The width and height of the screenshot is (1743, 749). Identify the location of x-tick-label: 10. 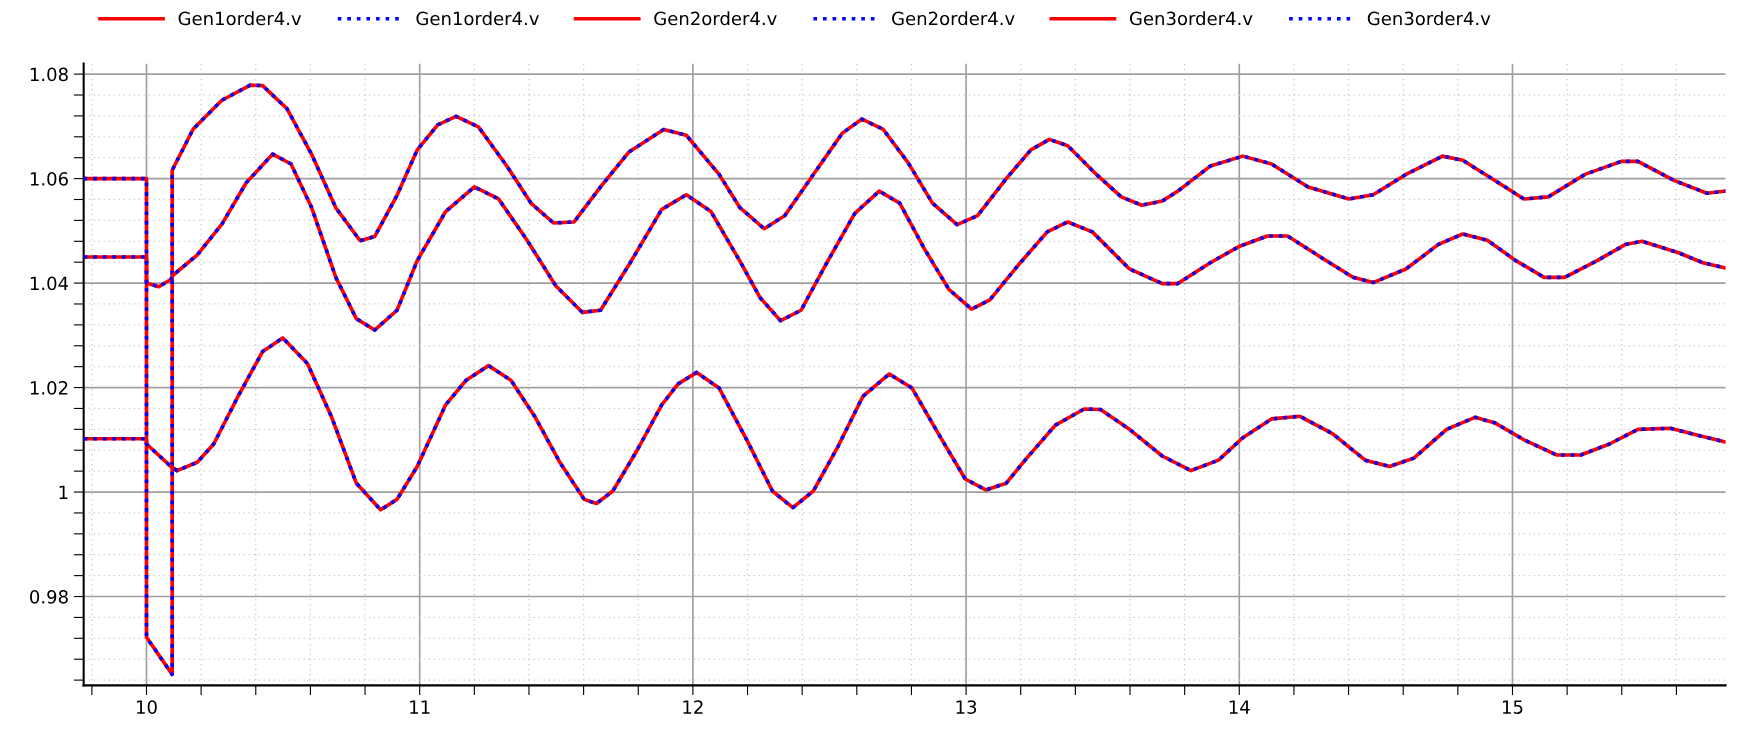
(146, 707).